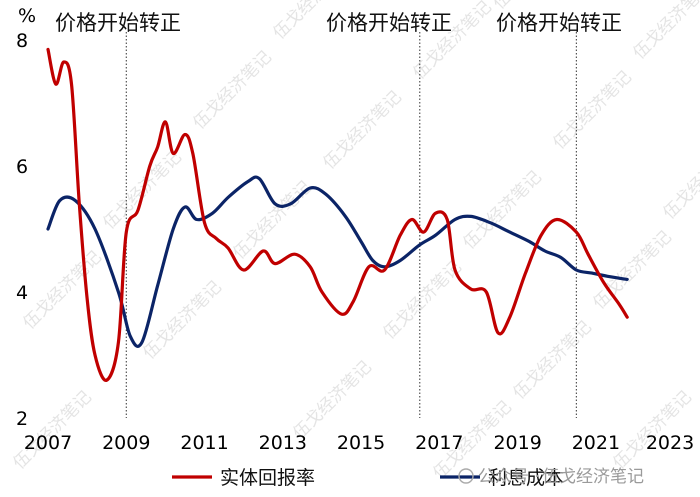 The image size is (700, 497). What do you see at coordinates (670, 443) in the screenshot?
I see `x-tick-label: 2023` at bounding box center [670, 443].